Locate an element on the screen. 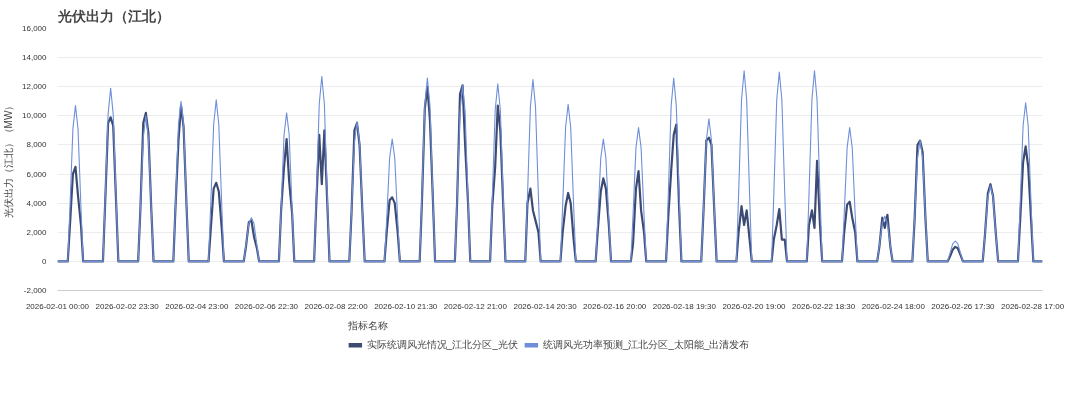 This screenshot has height=399, width=1080. legend-label: 实际统调风光情况_江北分区_光伏 is located at coordinates (442, 344).